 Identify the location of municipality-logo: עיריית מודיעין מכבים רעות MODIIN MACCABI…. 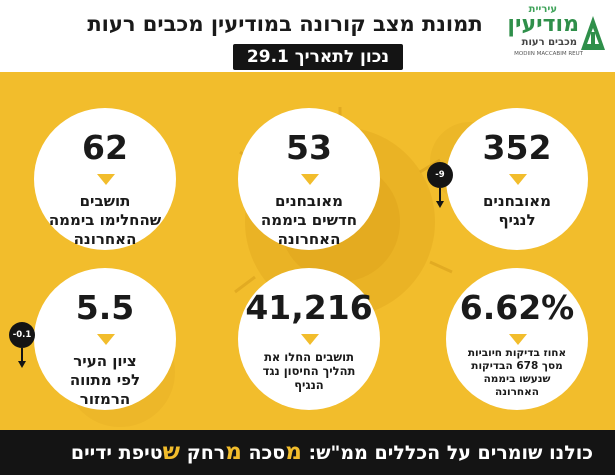
(555, 33).